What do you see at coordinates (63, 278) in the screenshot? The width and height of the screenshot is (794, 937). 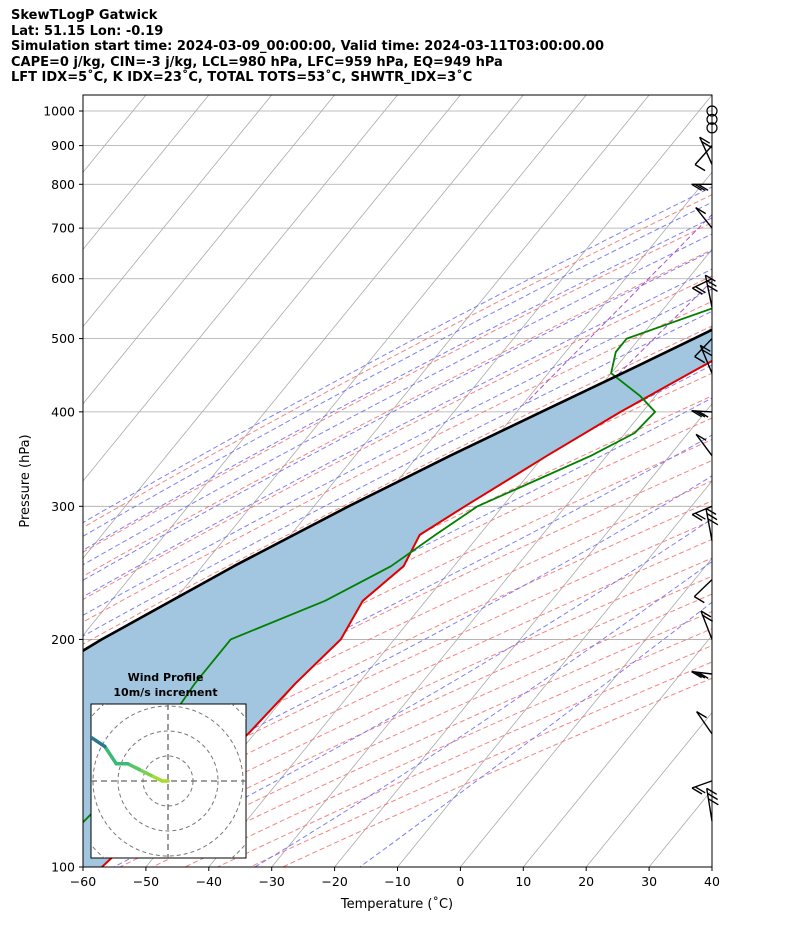 I see `y-tick-label: 600` at bounding box center [63, 278].